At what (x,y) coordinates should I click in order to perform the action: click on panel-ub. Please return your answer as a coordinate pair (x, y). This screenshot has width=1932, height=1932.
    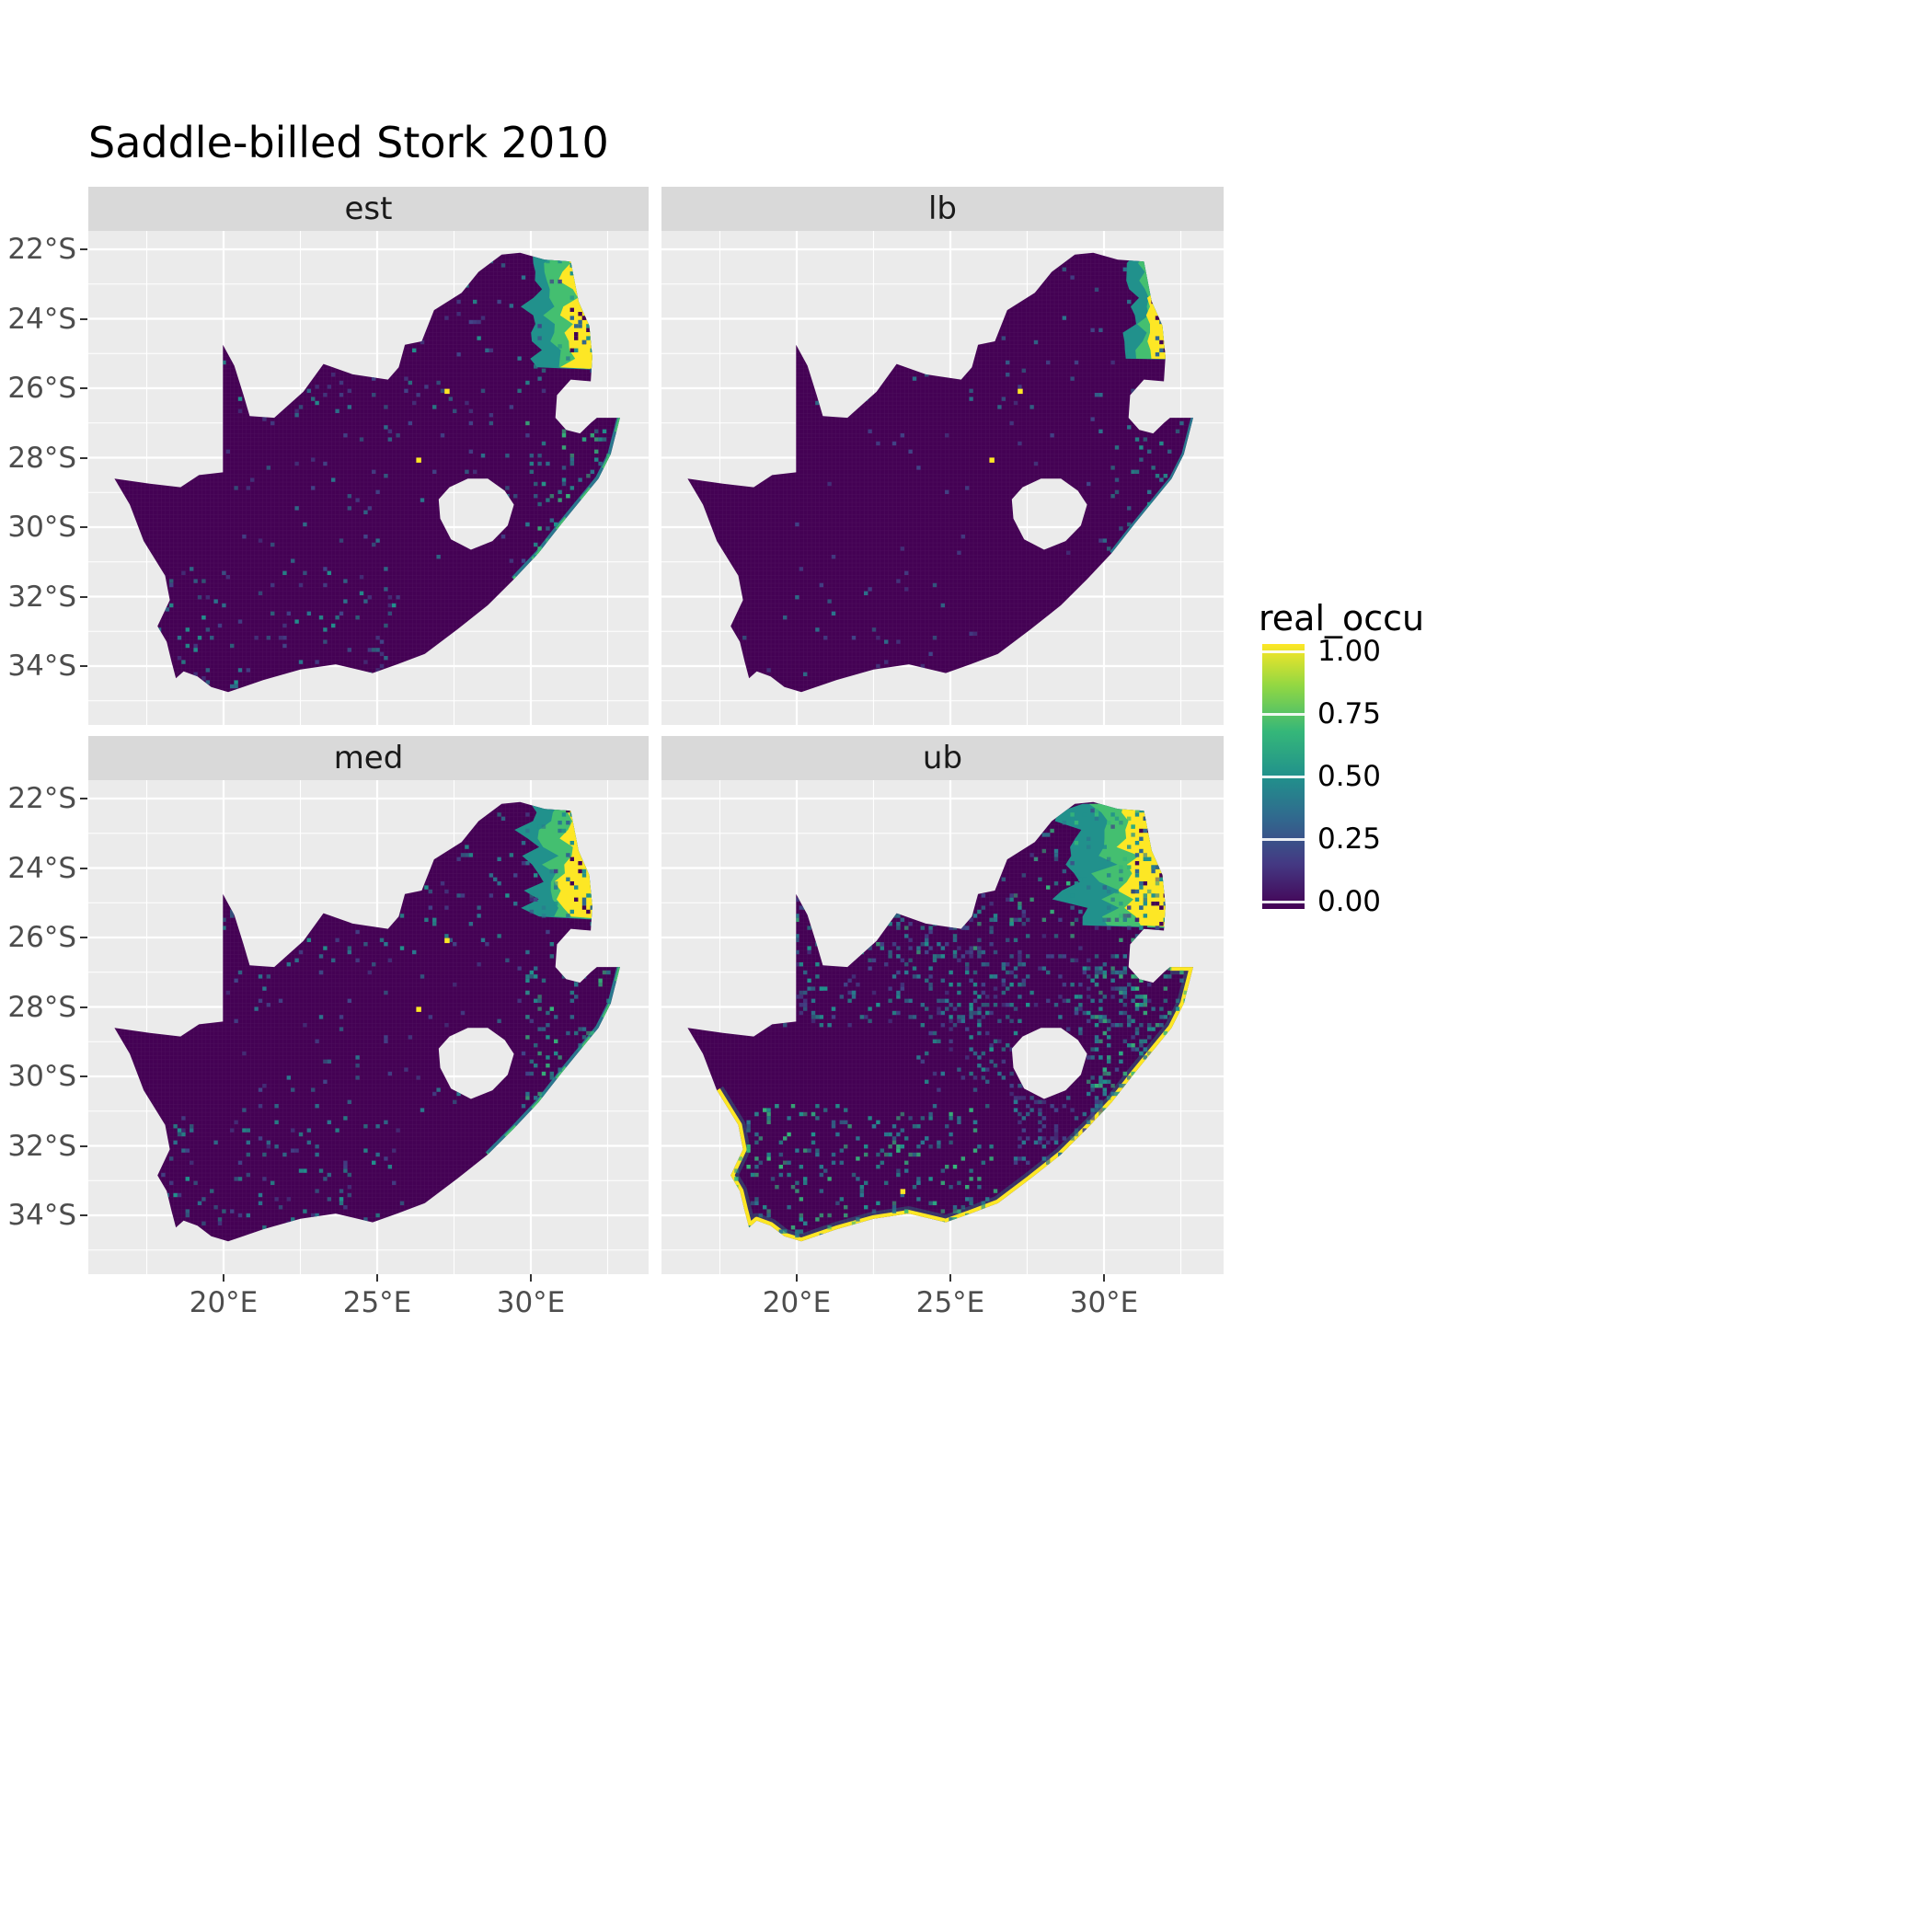
    Looking at the image, I should click on (942, 1027).